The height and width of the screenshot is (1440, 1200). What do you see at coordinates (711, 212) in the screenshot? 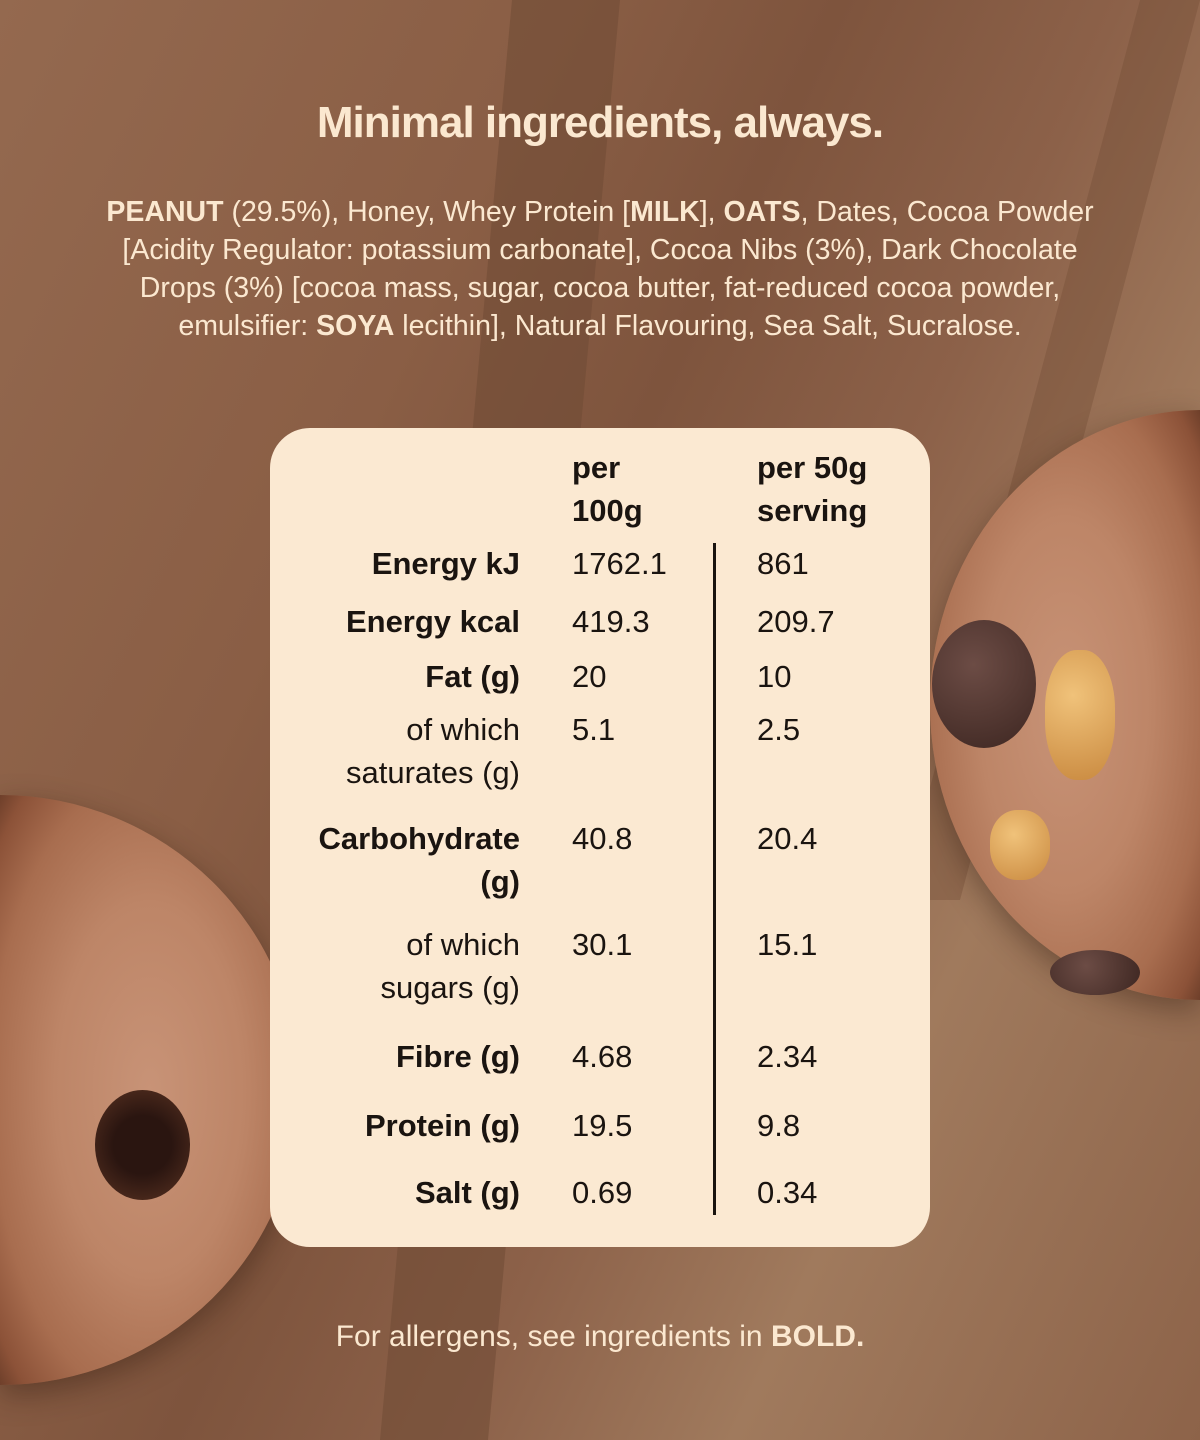
I see `ingredient-text: ],` at bounding box center [711, 212].